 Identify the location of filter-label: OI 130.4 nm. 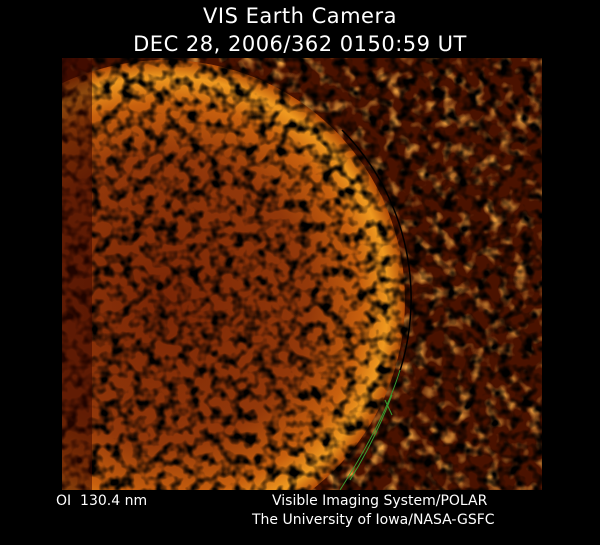
(102, 501).